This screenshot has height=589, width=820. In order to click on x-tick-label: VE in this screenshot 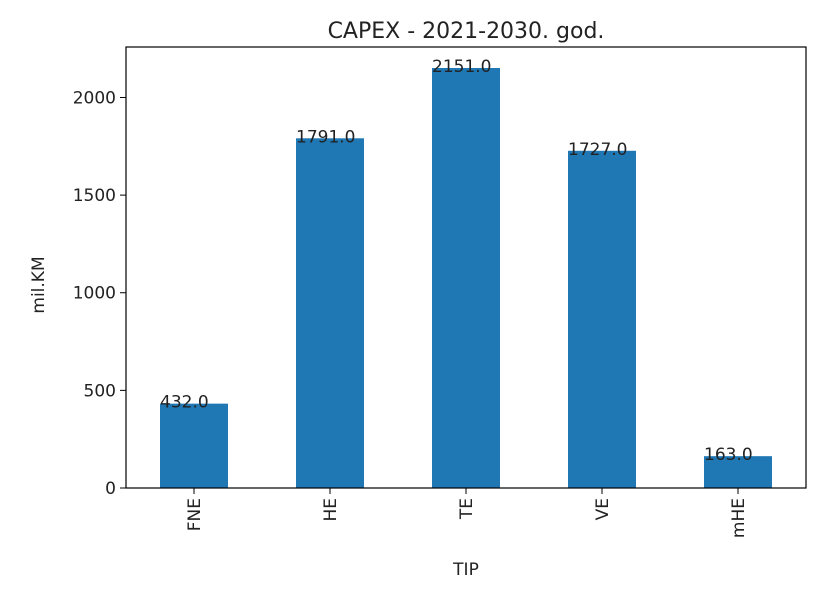, I will do `click(603, 509)`.